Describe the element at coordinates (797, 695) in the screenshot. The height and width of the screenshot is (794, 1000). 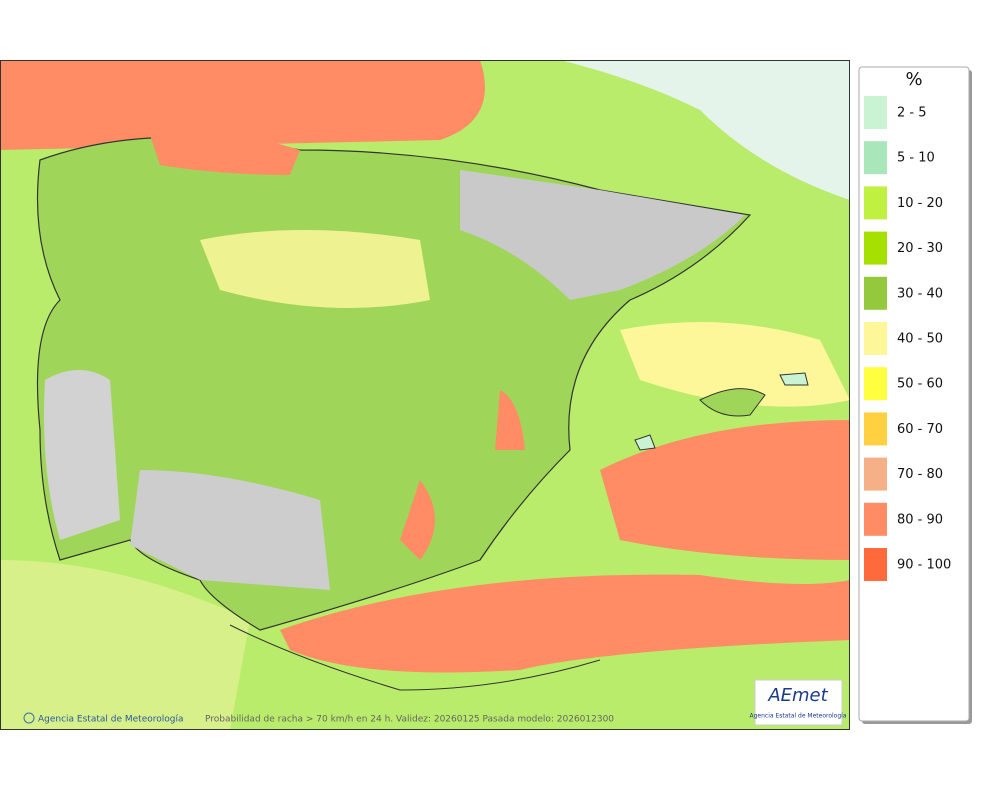
I see `logo-name: AEmet` at that location.